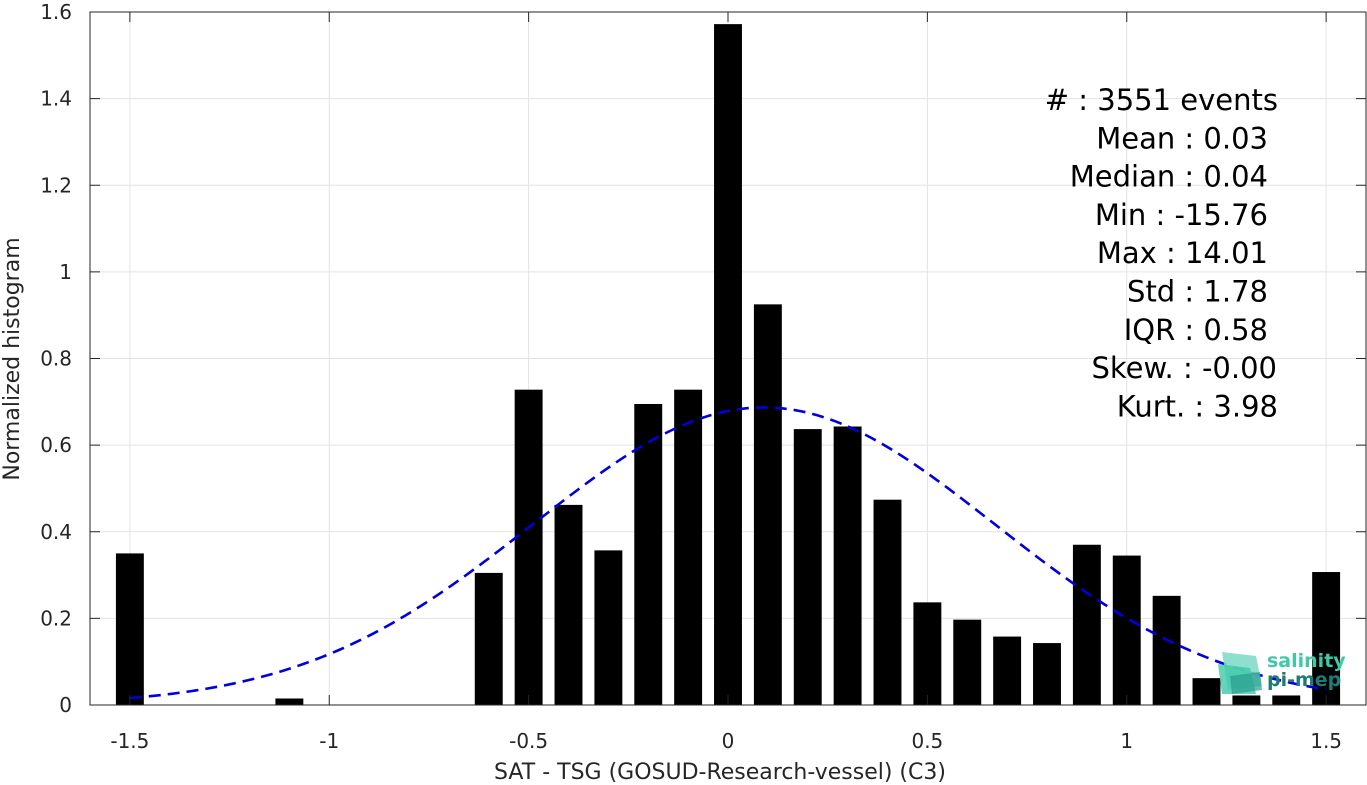 The image size is (1367, 785). I want to click on stats-line: Kurt. : 3.98, so click(1197, 406).